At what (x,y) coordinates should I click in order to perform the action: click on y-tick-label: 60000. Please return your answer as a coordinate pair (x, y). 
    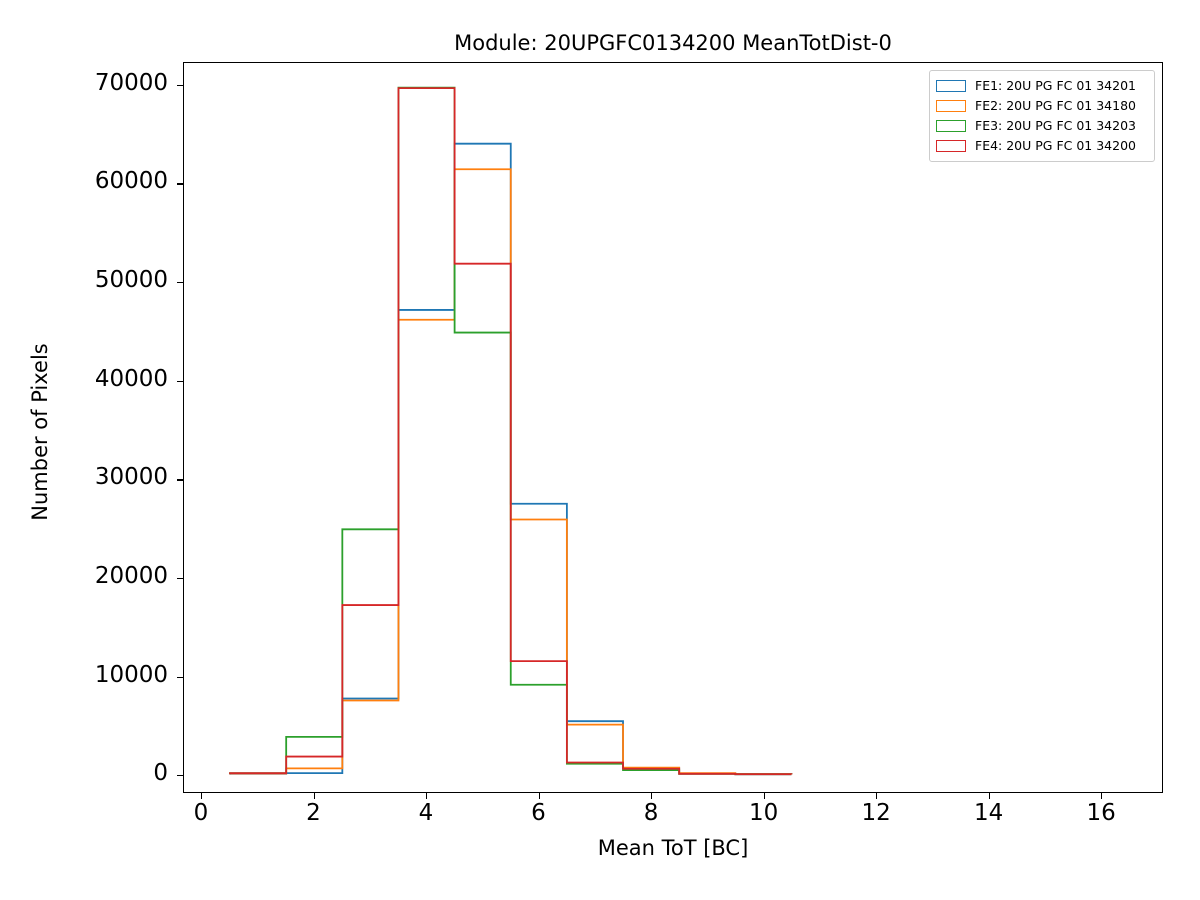
    Looking at the image, I should click on (131, 181).